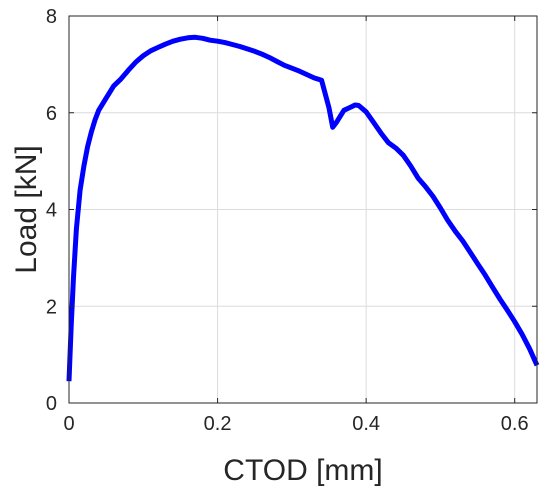 The height and width of the screenshot is (496, 550). I want to click on x-tick-label: 0.4, so click(366, 424).